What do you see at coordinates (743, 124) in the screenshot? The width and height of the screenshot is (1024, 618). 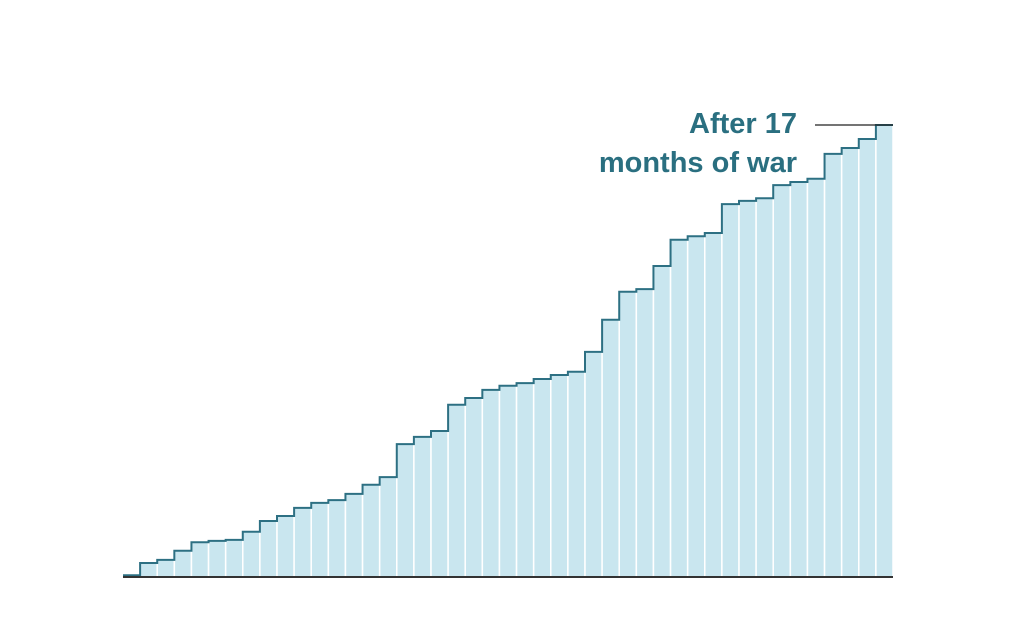 I see `annotation: After 17` at bounding box center [743, 124].